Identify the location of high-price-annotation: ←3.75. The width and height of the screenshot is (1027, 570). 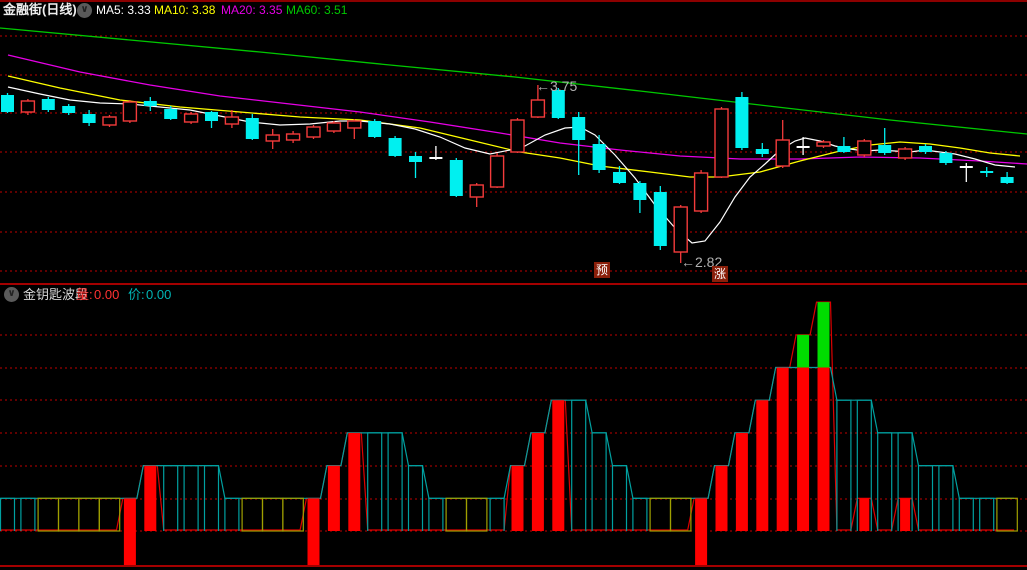
(557, 86).